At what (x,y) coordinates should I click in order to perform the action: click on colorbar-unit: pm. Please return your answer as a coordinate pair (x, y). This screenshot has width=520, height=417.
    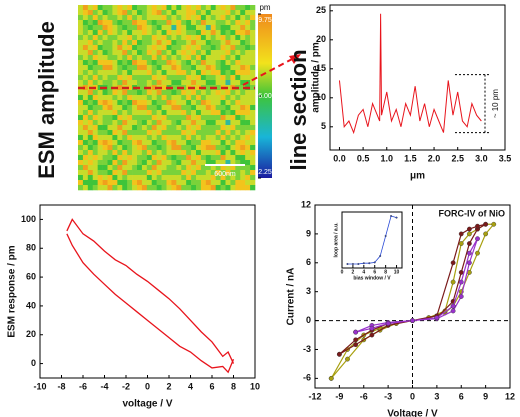
    Looking at the image, I should click on (264, 7).